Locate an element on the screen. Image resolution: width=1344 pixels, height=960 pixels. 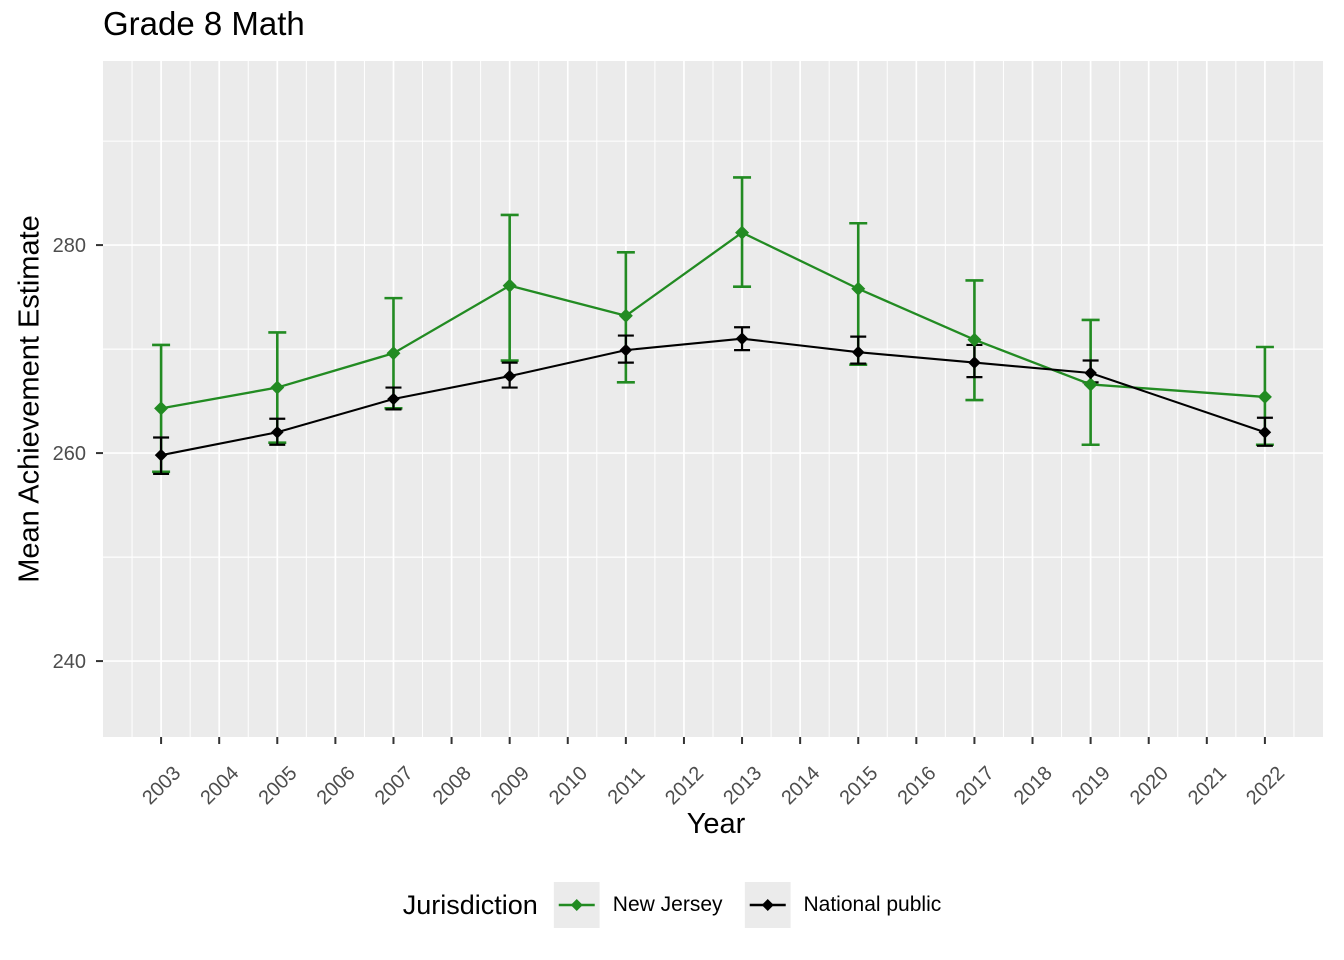
y-tick-label: 280 is located at coordinates (69, 246).